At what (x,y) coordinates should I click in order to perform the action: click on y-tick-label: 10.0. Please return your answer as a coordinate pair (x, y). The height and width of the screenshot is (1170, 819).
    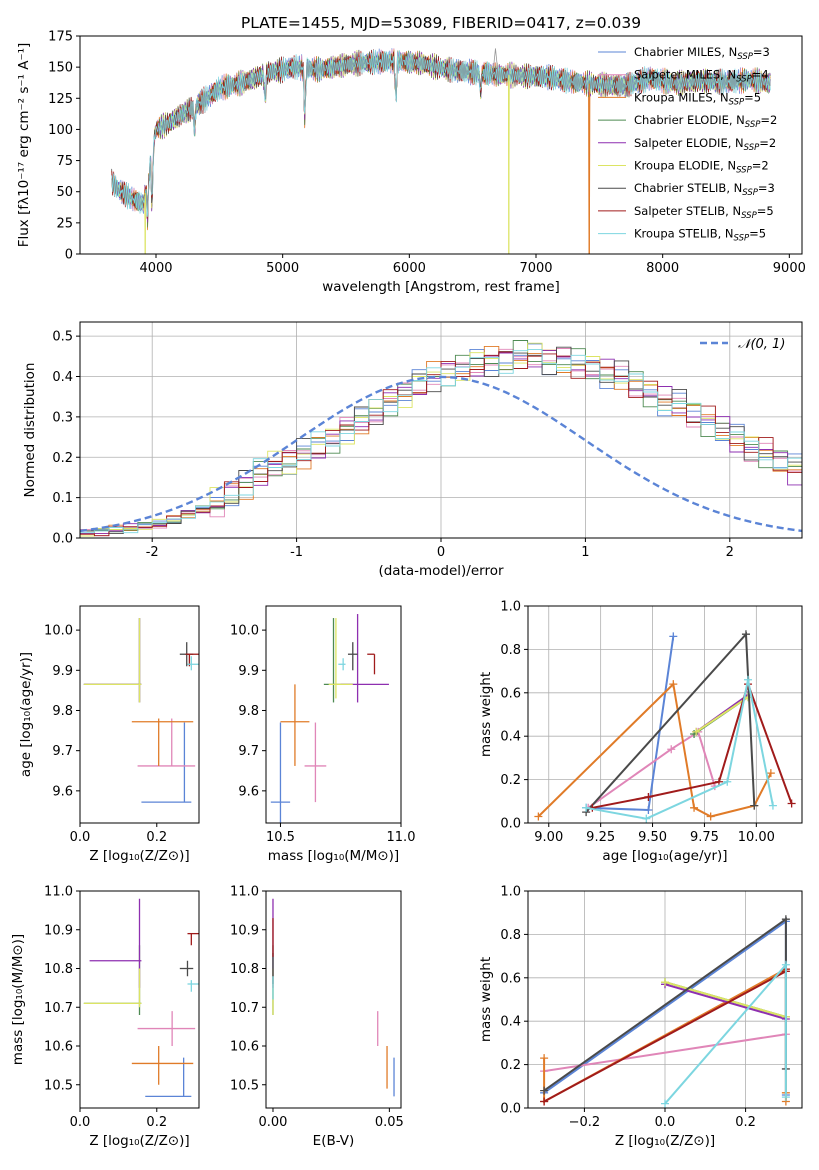
    Looking at the image, I should click on (58, 631).